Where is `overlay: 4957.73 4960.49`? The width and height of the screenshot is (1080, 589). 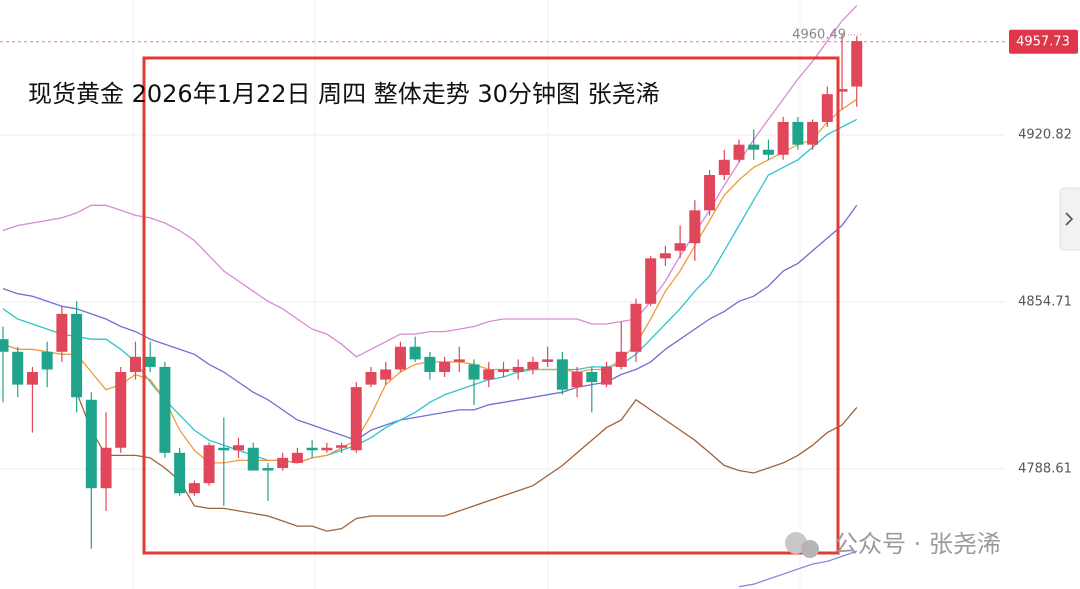 overlay: 4957.73 4960.49 is located at coordinates (539, 40).